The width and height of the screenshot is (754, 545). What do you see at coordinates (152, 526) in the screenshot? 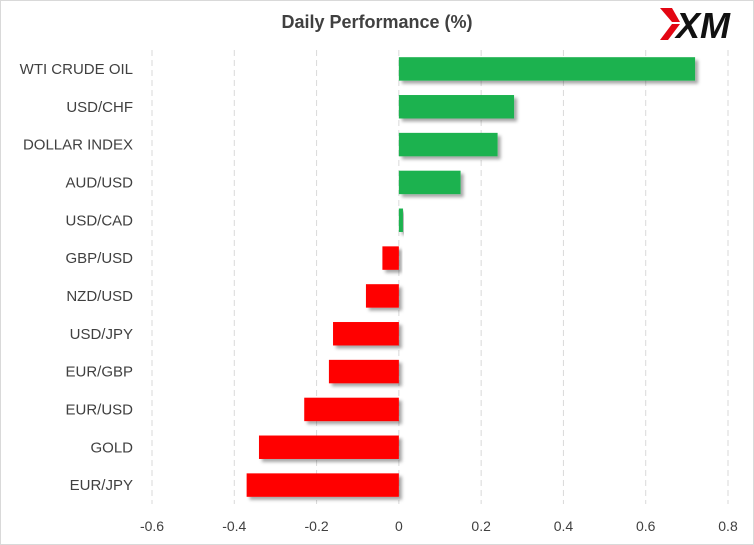
I see `x-tick-label: -0.6` at bounding box center [152, 526].